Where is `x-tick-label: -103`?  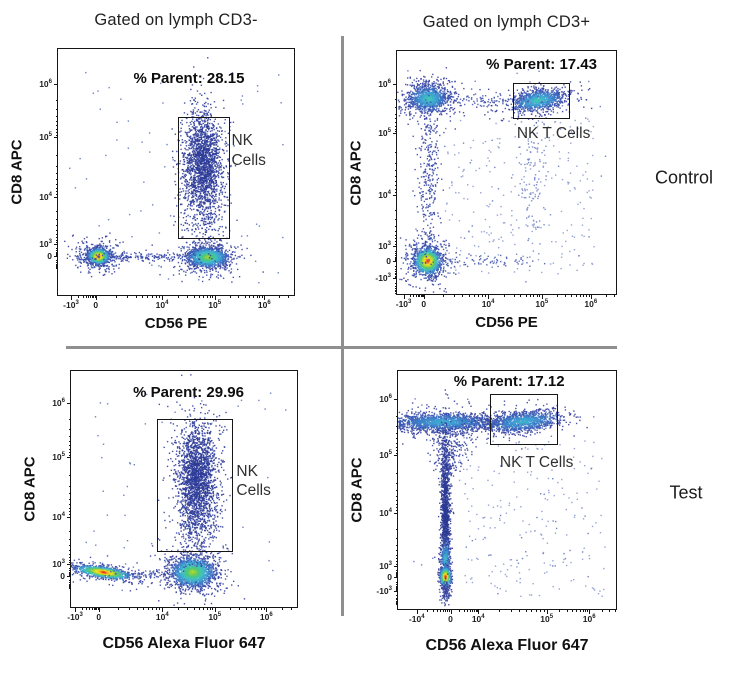
x-tick-label: -103 is located at coordinates (75, 617).